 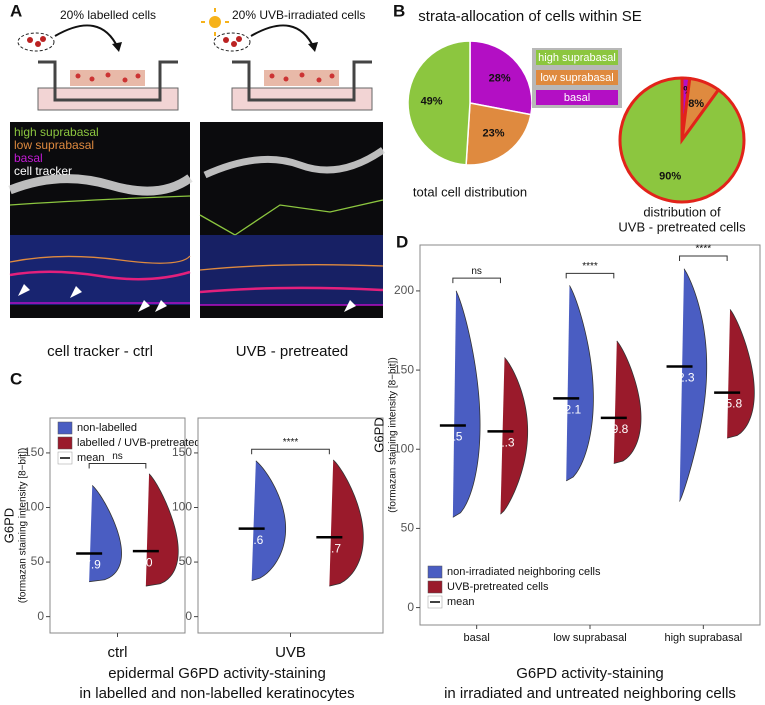 I want to click on y-tick-label: 200, so click(x=404, y=290).